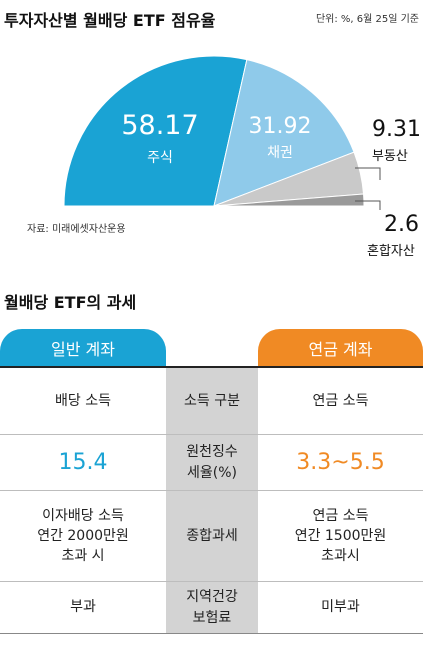 This screenshot has width=423, height=647. Describe the element at coordinates (396, 129) in the screenshot. I see `value-label-real-estate: 9.31` at that location.